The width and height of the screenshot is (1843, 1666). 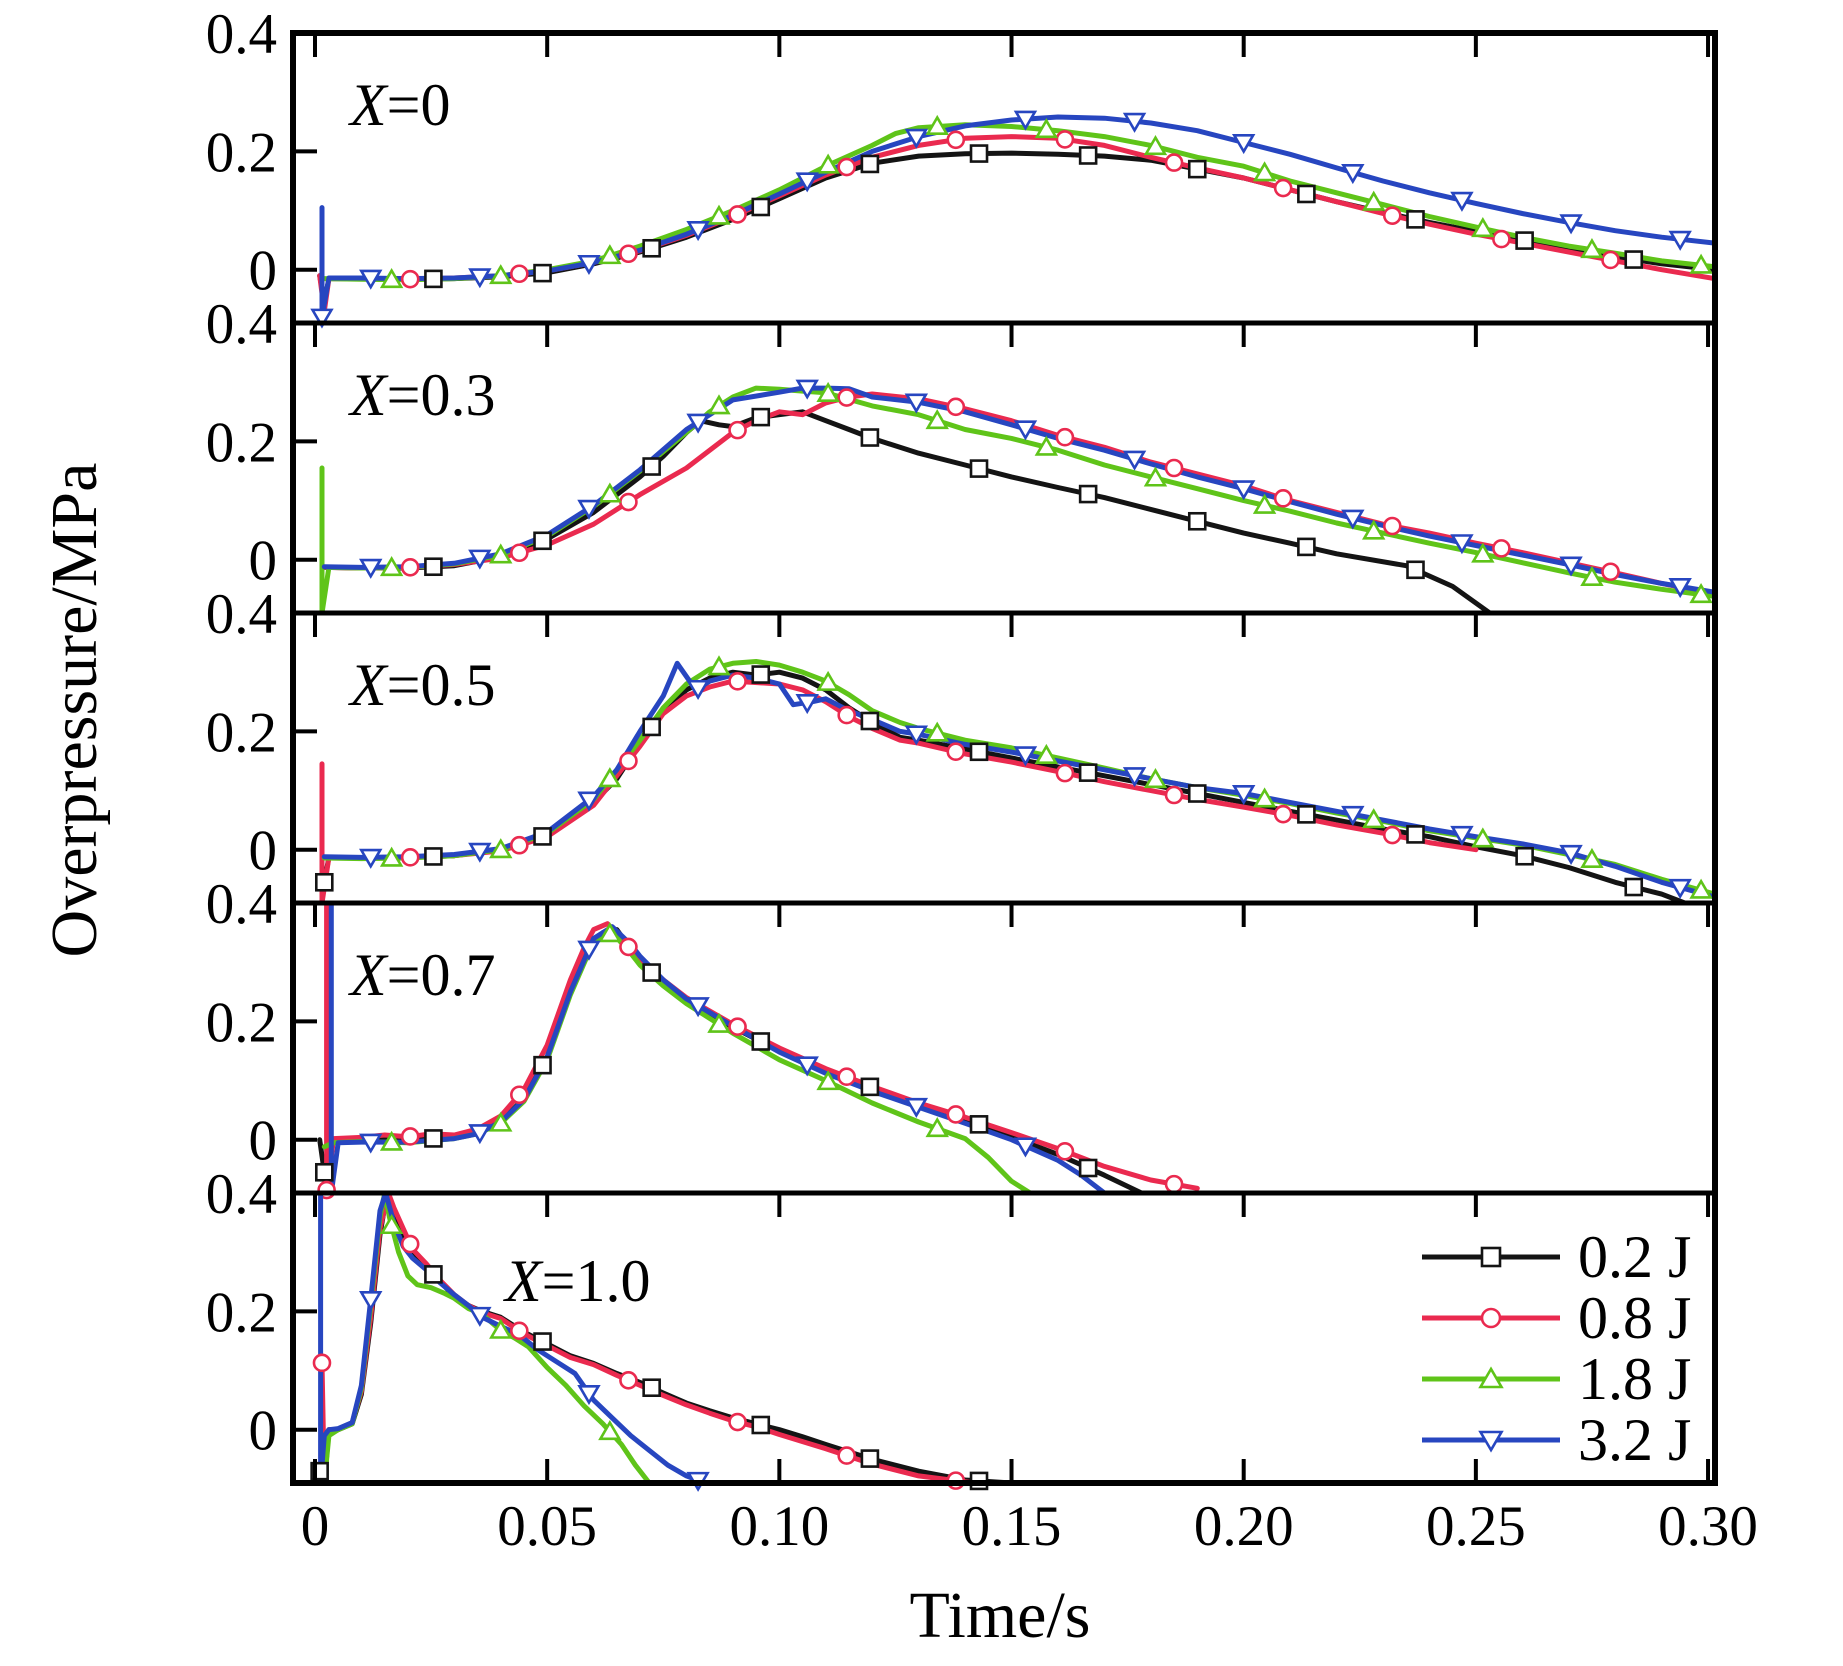 What do you see at coordinates (1000, 1615) in the screenshot?
I see `x-axis-title: Time/s` at bounding box center [1000, 1615].